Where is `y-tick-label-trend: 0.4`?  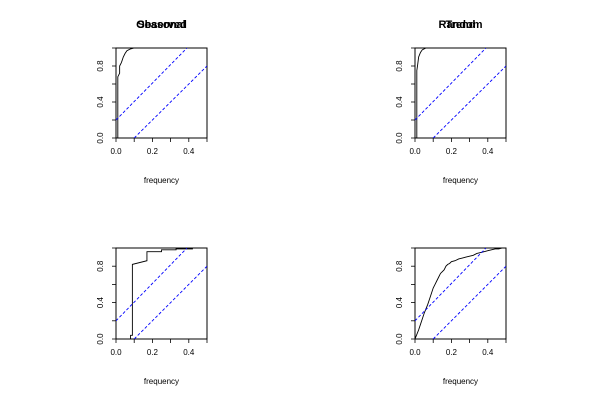 y-tick-label-trend: 0.4 is located at coordinates (399, 102).